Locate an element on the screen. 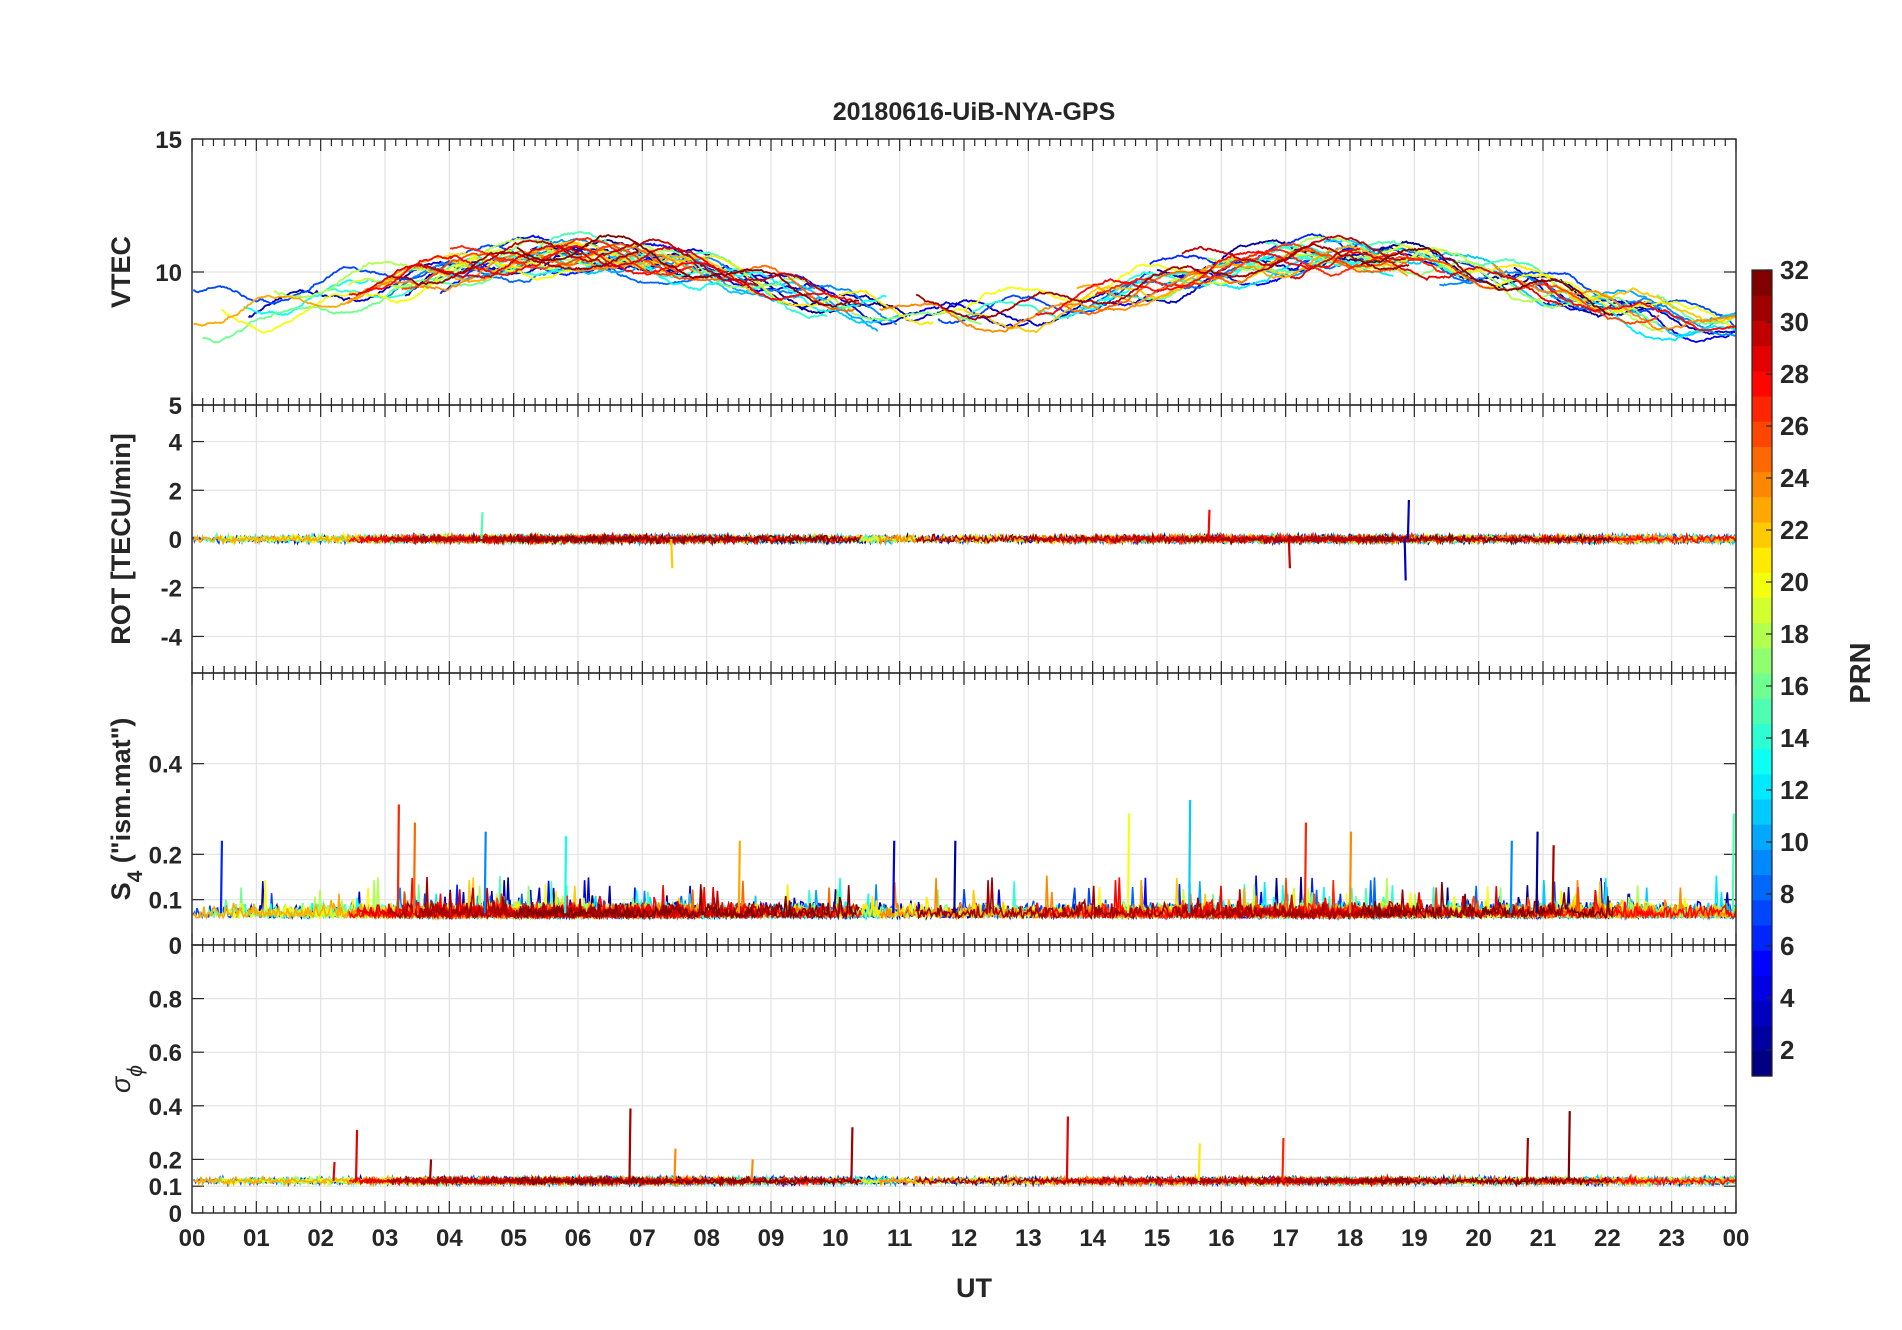 The height and width of the screenshot is (1330, 1902). rot-spike is located at coordinates (672, 553).